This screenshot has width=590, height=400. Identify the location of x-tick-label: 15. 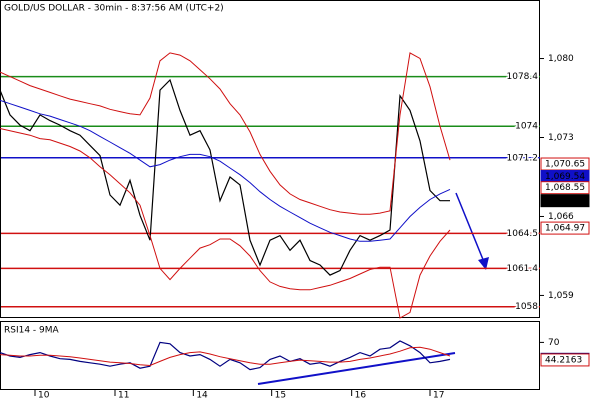
(280, 395).